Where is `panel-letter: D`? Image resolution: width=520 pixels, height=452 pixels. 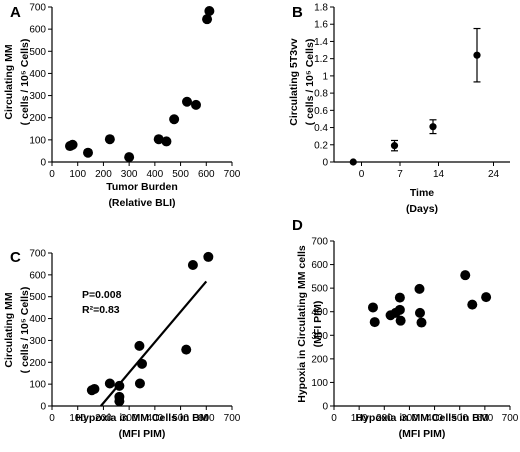
panel-letter: D is located at coordinates (297, 225).